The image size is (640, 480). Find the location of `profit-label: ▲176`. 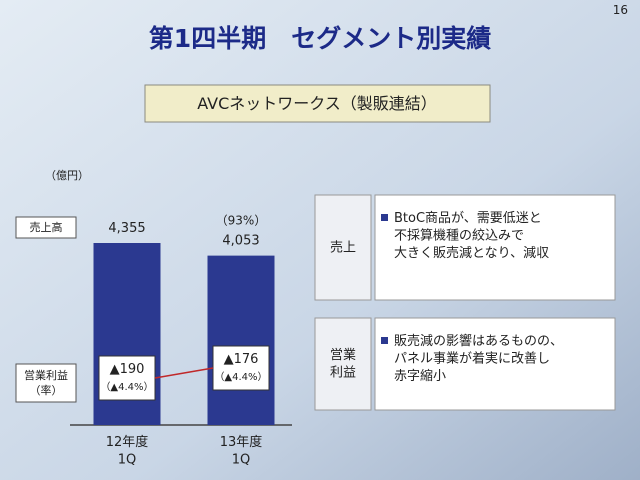

profit-label: ▲176 is located at coordinates (241, 359).